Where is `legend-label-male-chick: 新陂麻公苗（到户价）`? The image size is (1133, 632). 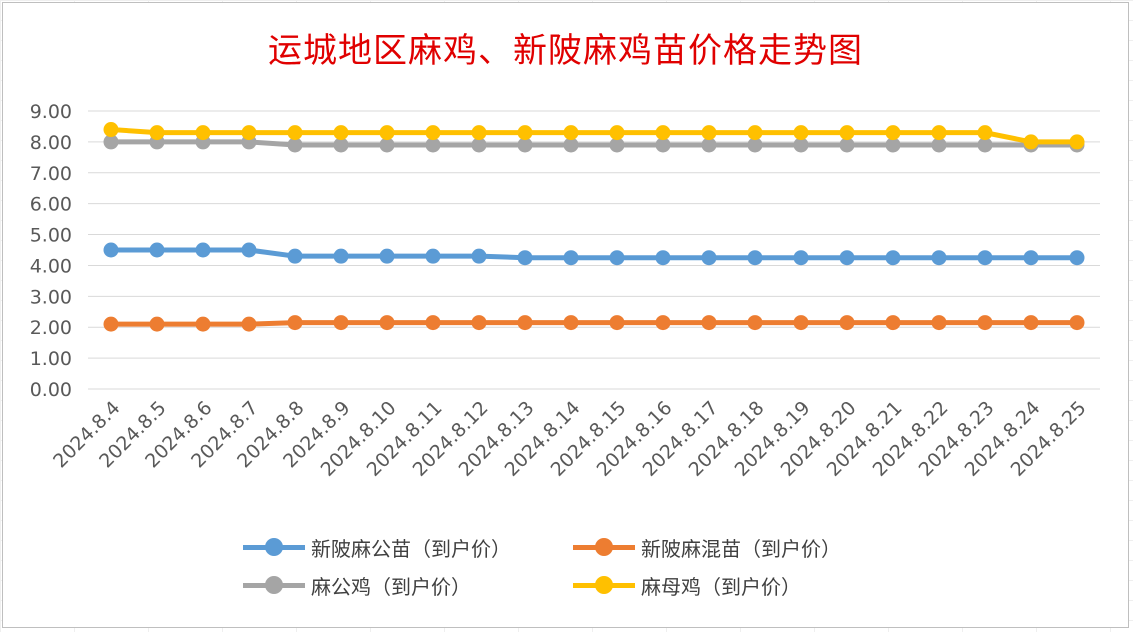
legend-label-male-chick: 新陂麻公苗（到户价） is located at coordinates (411, 548).